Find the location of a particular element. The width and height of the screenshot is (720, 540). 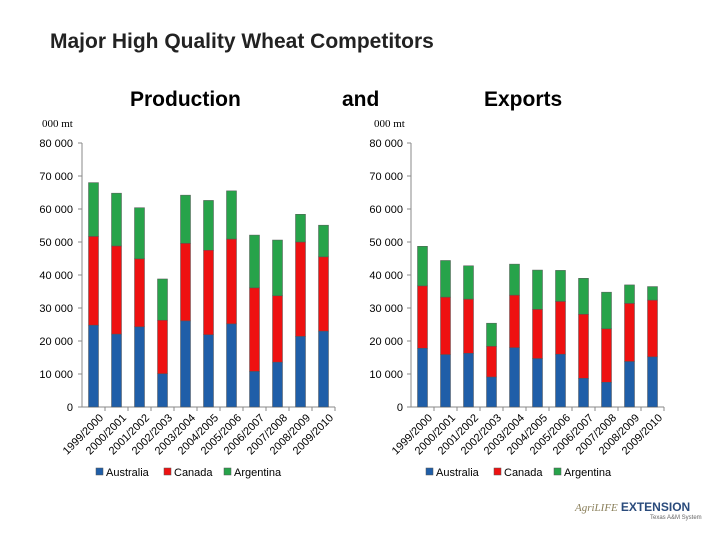

production-y-tick-label: 40 000 is located at coordinates (56, 276).